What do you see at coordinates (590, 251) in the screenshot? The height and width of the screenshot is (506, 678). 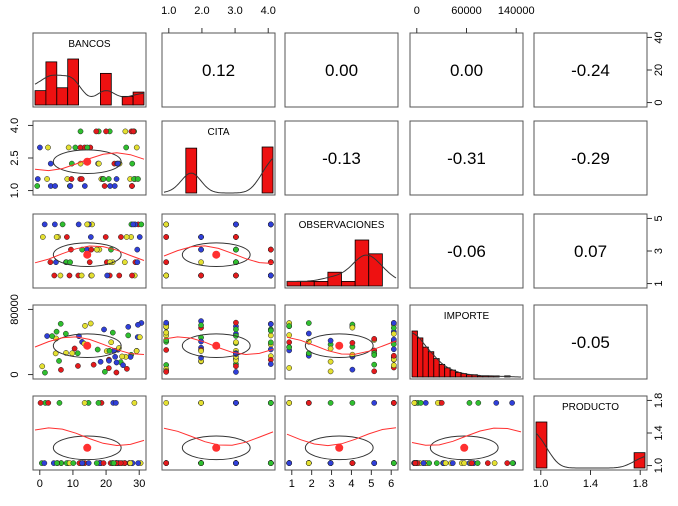 I see `correlation-value: 0.07` at bounding box center [590, 251].